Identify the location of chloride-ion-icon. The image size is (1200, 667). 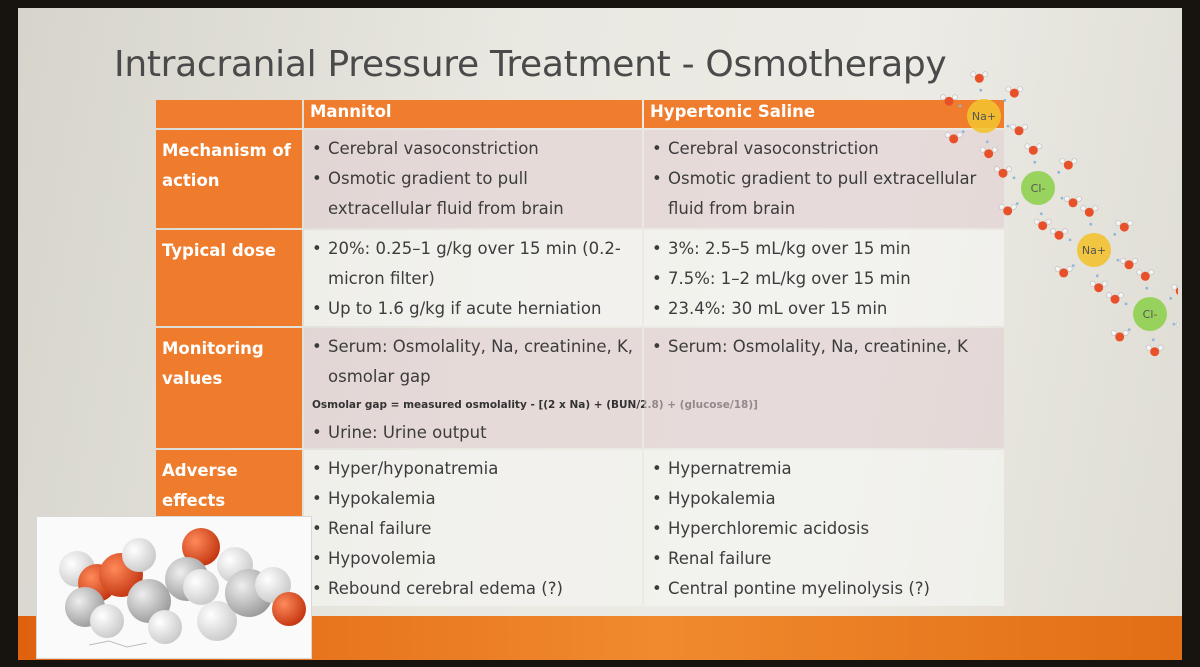
(1038, 188).